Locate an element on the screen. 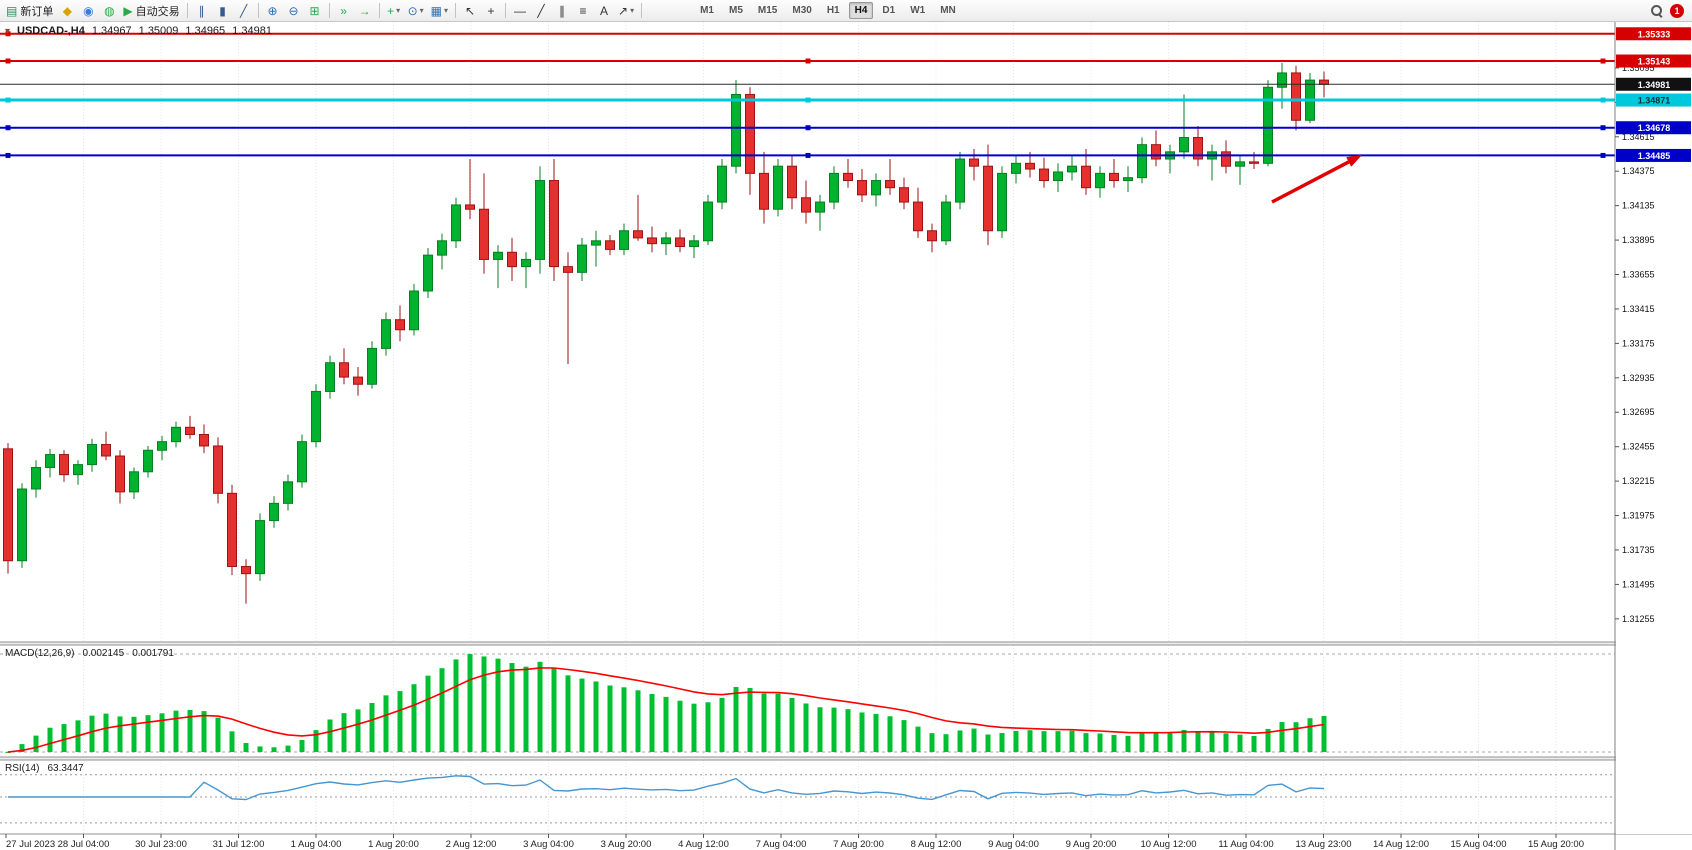 This screenshot has width=1692, height=850. headset-icon: ◍ is located at coordinates (109, 10).